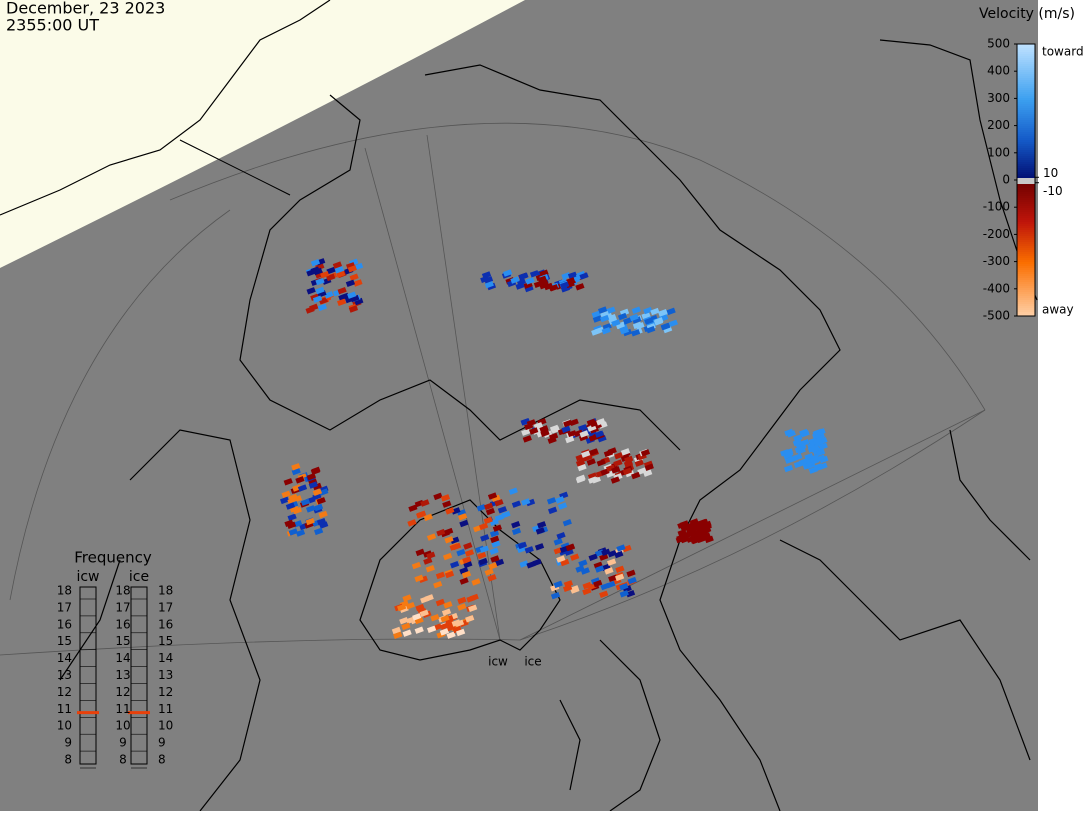  What do you see at coordinates (998, 152) in the screenshot?
I see `velocity-tick-label: 100` at bounding box center [998, 152].